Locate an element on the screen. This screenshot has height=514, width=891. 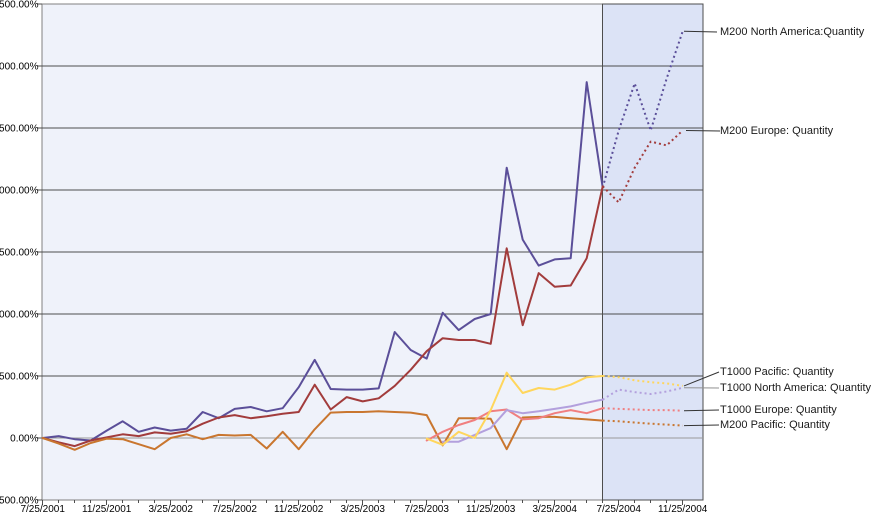
series-line-actual-t1000-north-america is located at coordinates (522, 420).